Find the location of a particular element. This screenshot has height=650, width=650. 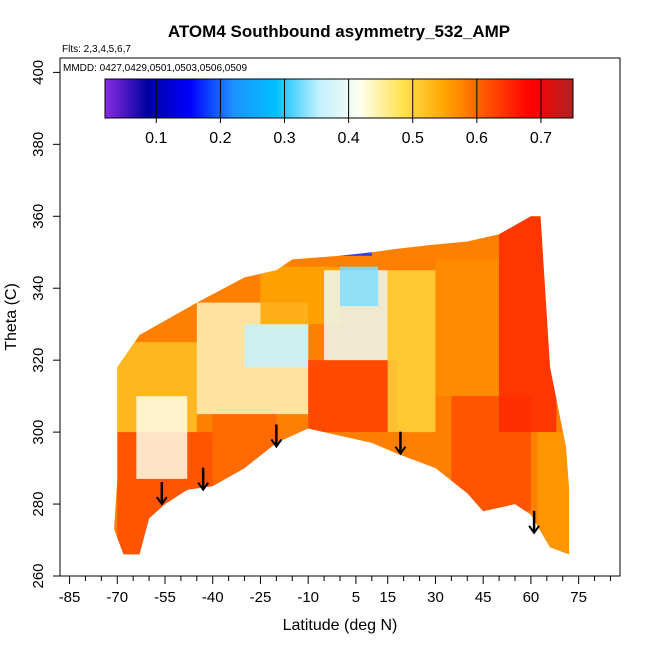

x-tick-label: -85 is located at coordinates (70, 597).